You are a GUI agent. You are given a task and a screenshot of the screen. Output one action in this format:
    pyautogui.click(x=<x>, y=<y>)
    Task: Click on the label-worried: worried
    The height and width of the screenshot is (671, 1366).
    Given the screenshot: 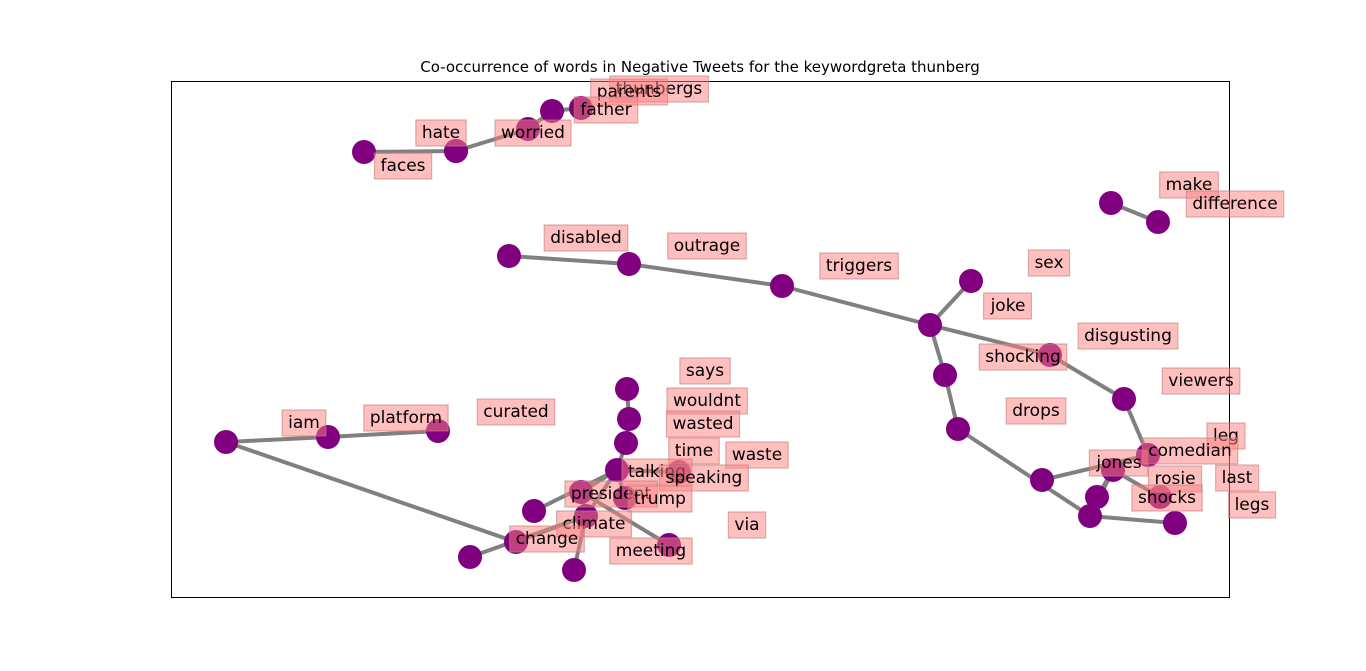 What is the action you would take?
    pyautogui.click(x=533, y=133)
    